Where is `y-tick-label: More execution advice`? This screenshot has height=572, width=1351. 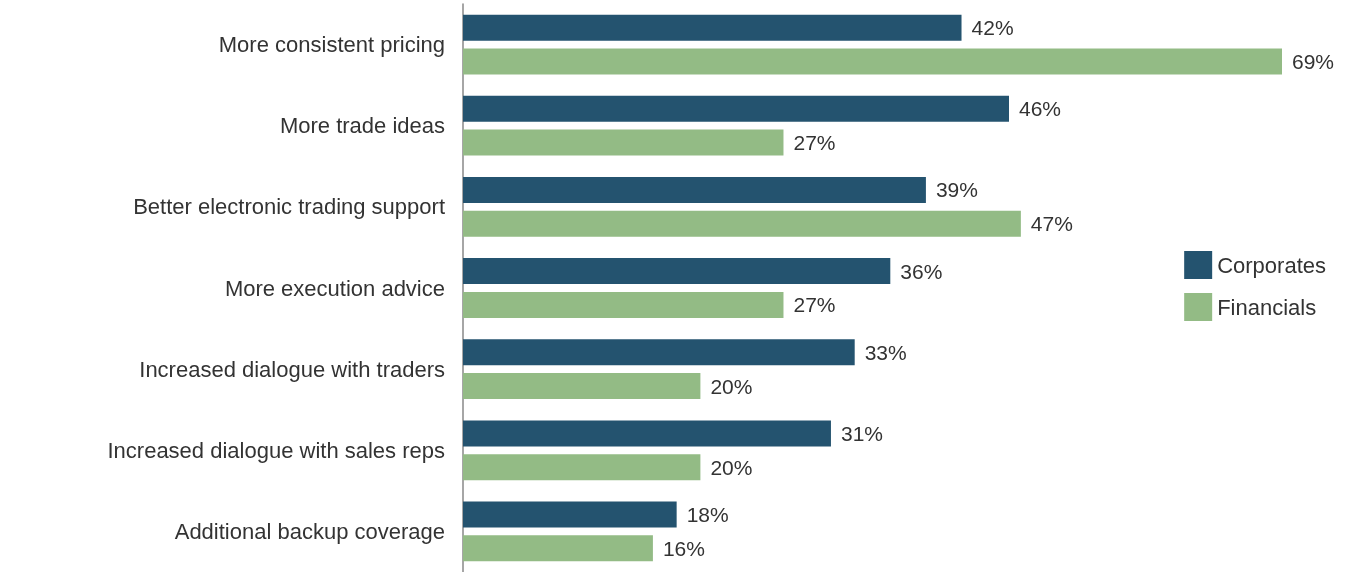 y-tick-label: More execution advice is located at coordinates (334, 288).